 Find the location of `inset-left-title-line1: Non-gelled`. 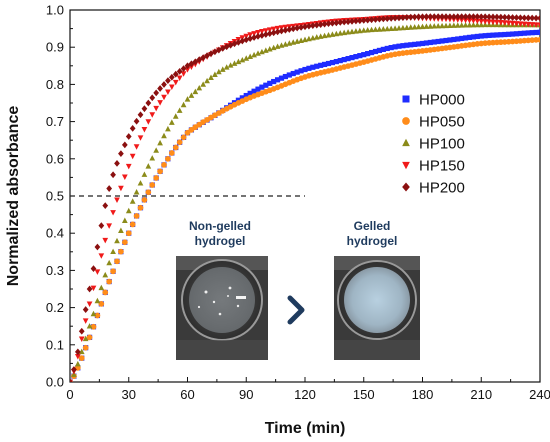

inset-left-title-line1: Non-gelled is located at coordinates (220, 226).